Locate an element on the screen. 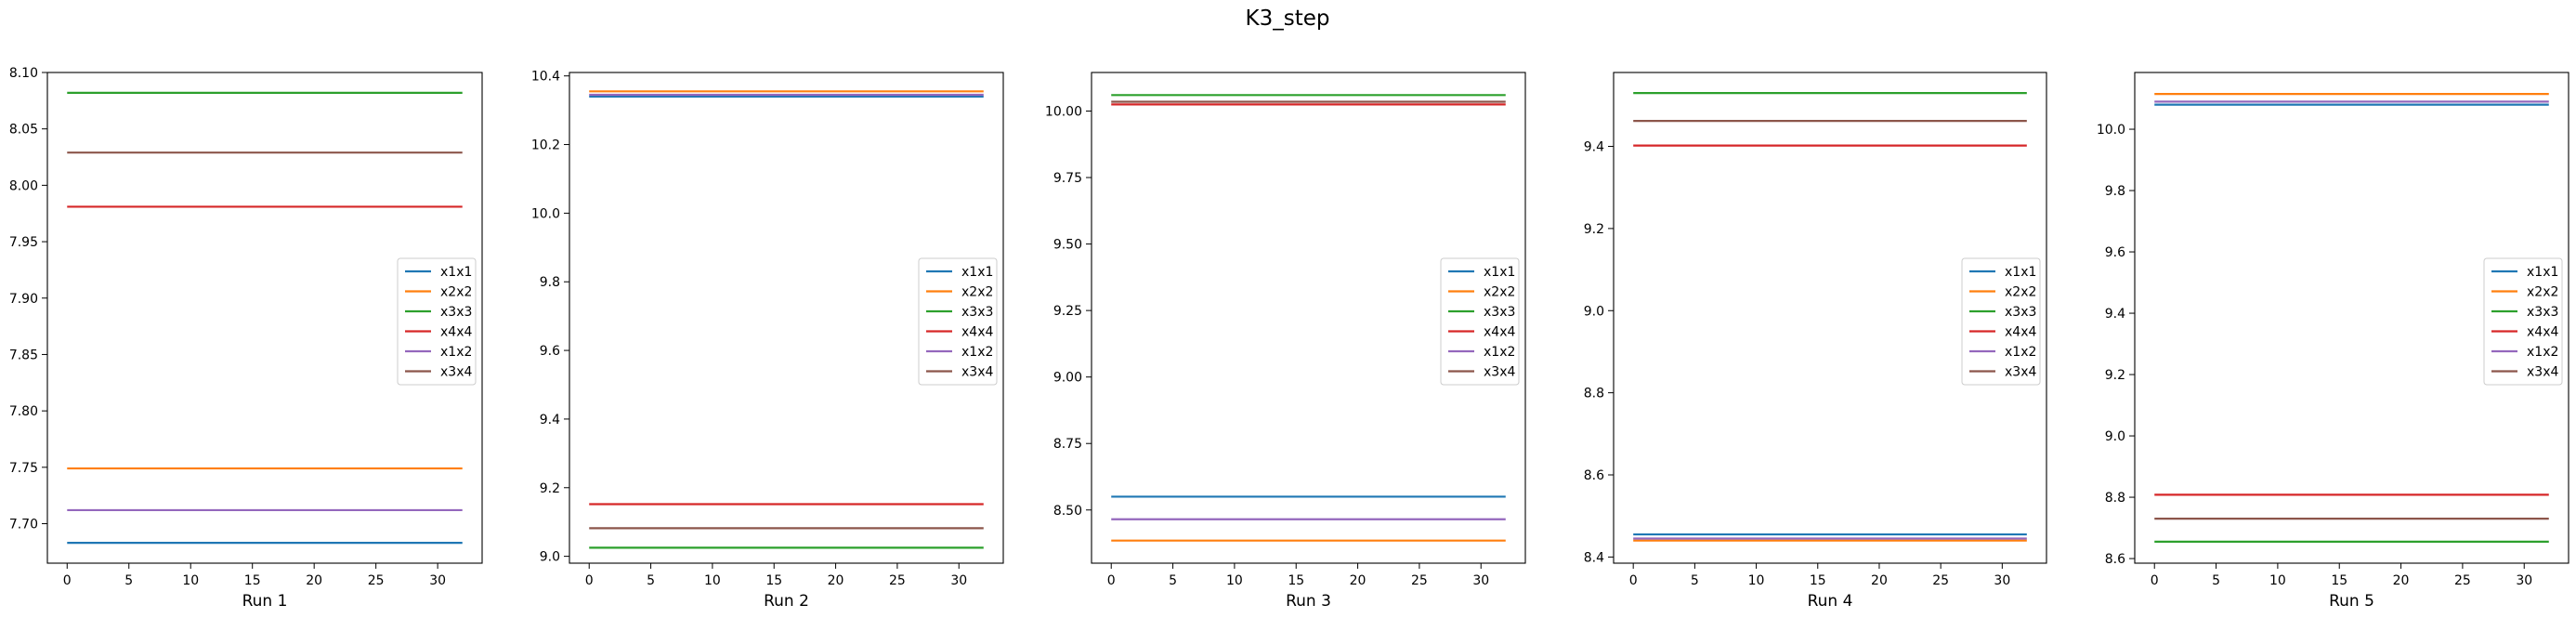  y-tick-label: 9.6 is located at coordinates (550, 351).